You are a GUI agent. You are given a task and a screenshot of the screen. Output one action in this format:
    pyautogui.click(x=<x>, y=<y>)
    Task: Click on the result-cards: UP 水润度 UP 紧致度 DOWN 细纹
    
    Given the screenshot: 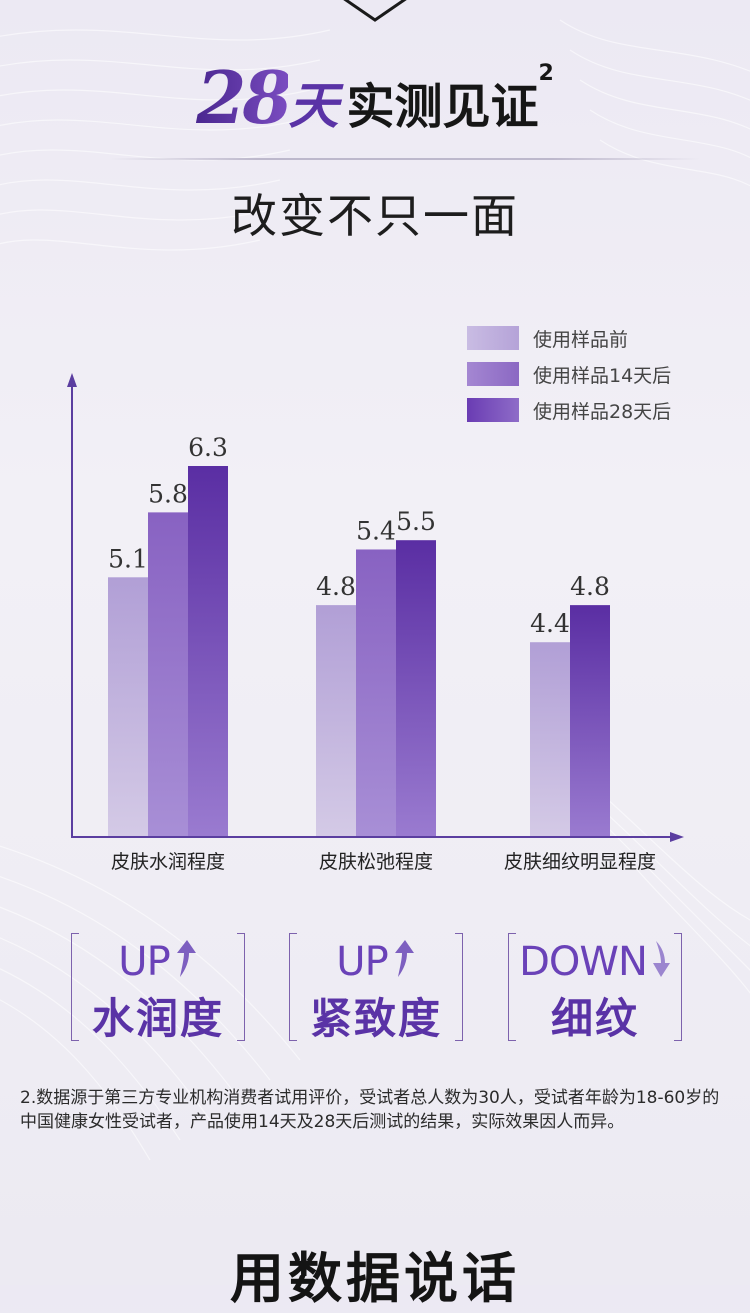 What is the action you would take?
    pyautogui.click(x=375, y=988)
    